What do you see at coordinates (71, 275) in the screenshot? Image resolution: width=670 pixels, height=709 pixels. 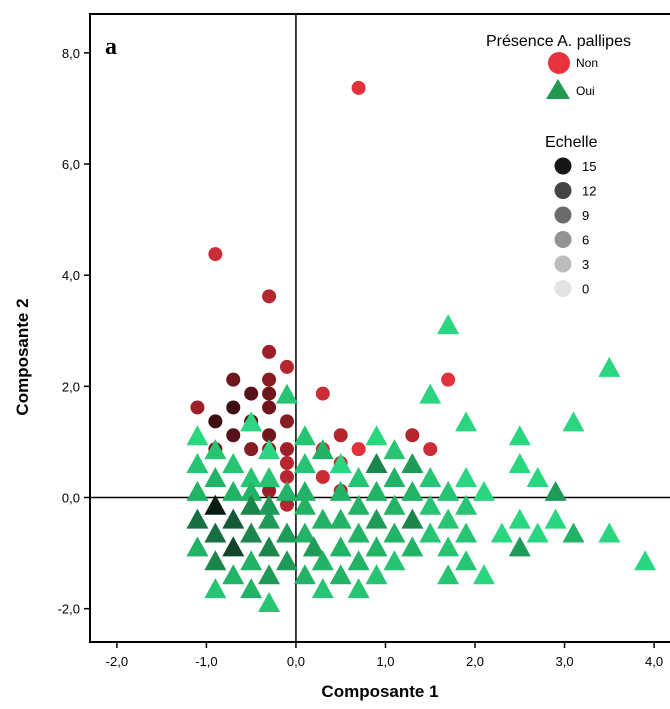 I see `y-tick-label: 4,0` at bounding box center [71, 275].